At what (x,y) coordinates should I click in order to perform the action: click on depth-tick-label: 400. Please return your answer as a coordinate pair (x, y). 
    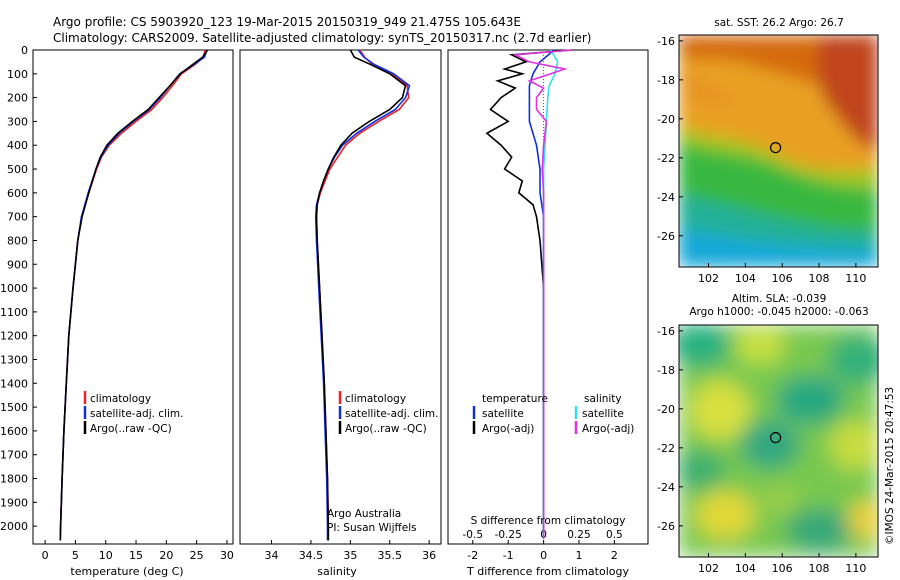
    Looking at the image, I should click on (17, 145).